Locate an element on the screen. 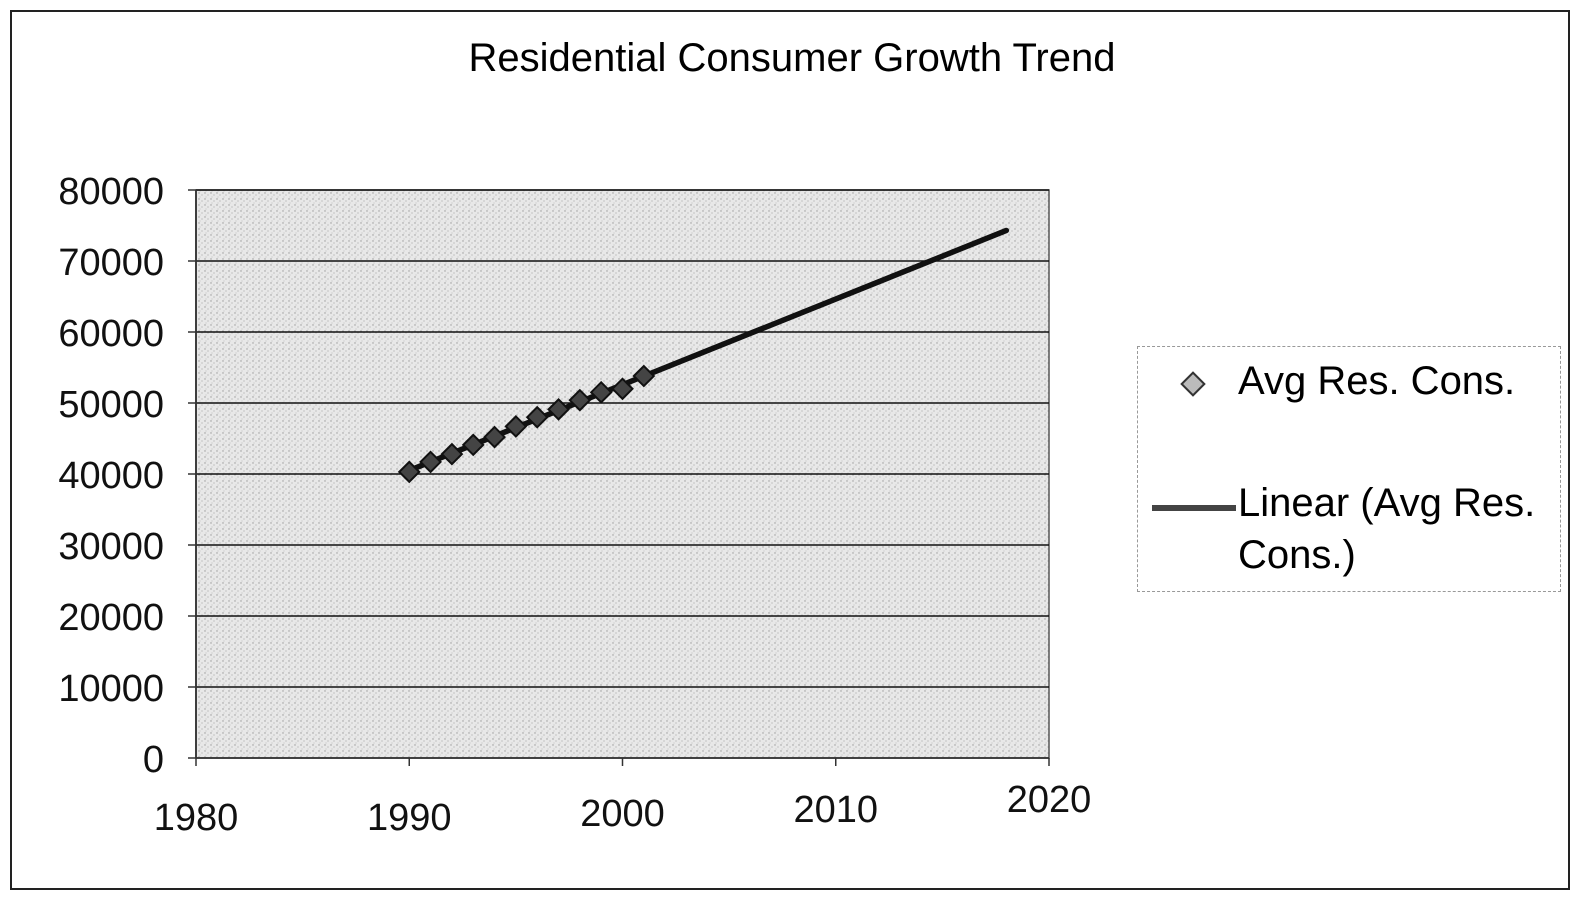 This screenshot has width=1581, height=901. trendline-icon is located at coordinates (1194, 508).